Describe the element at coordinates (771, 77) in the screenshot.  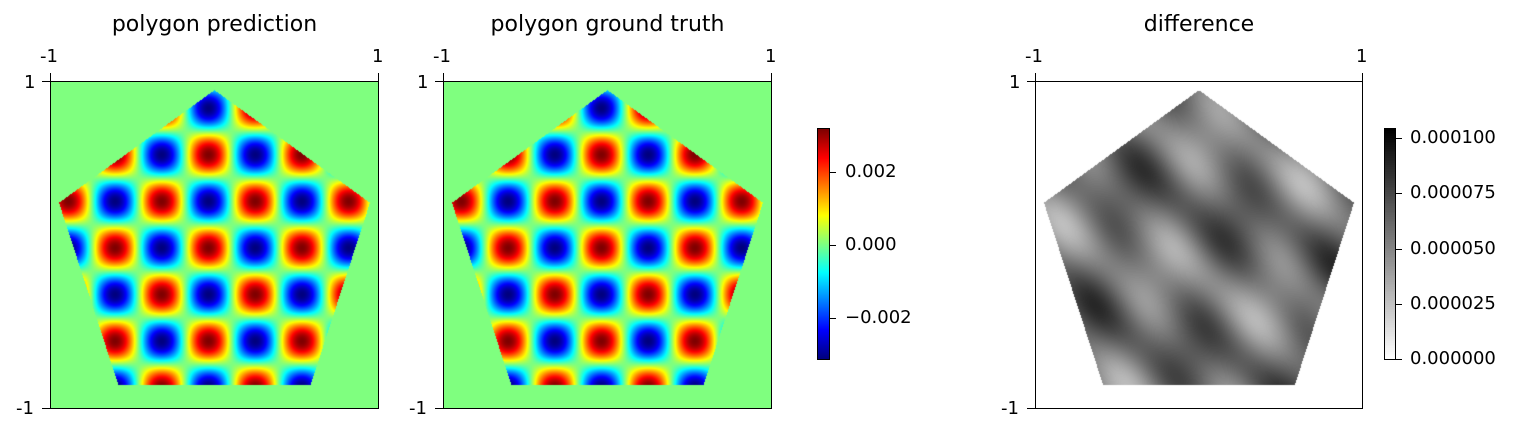
I see `panel2-xtickmark-right` at that location.